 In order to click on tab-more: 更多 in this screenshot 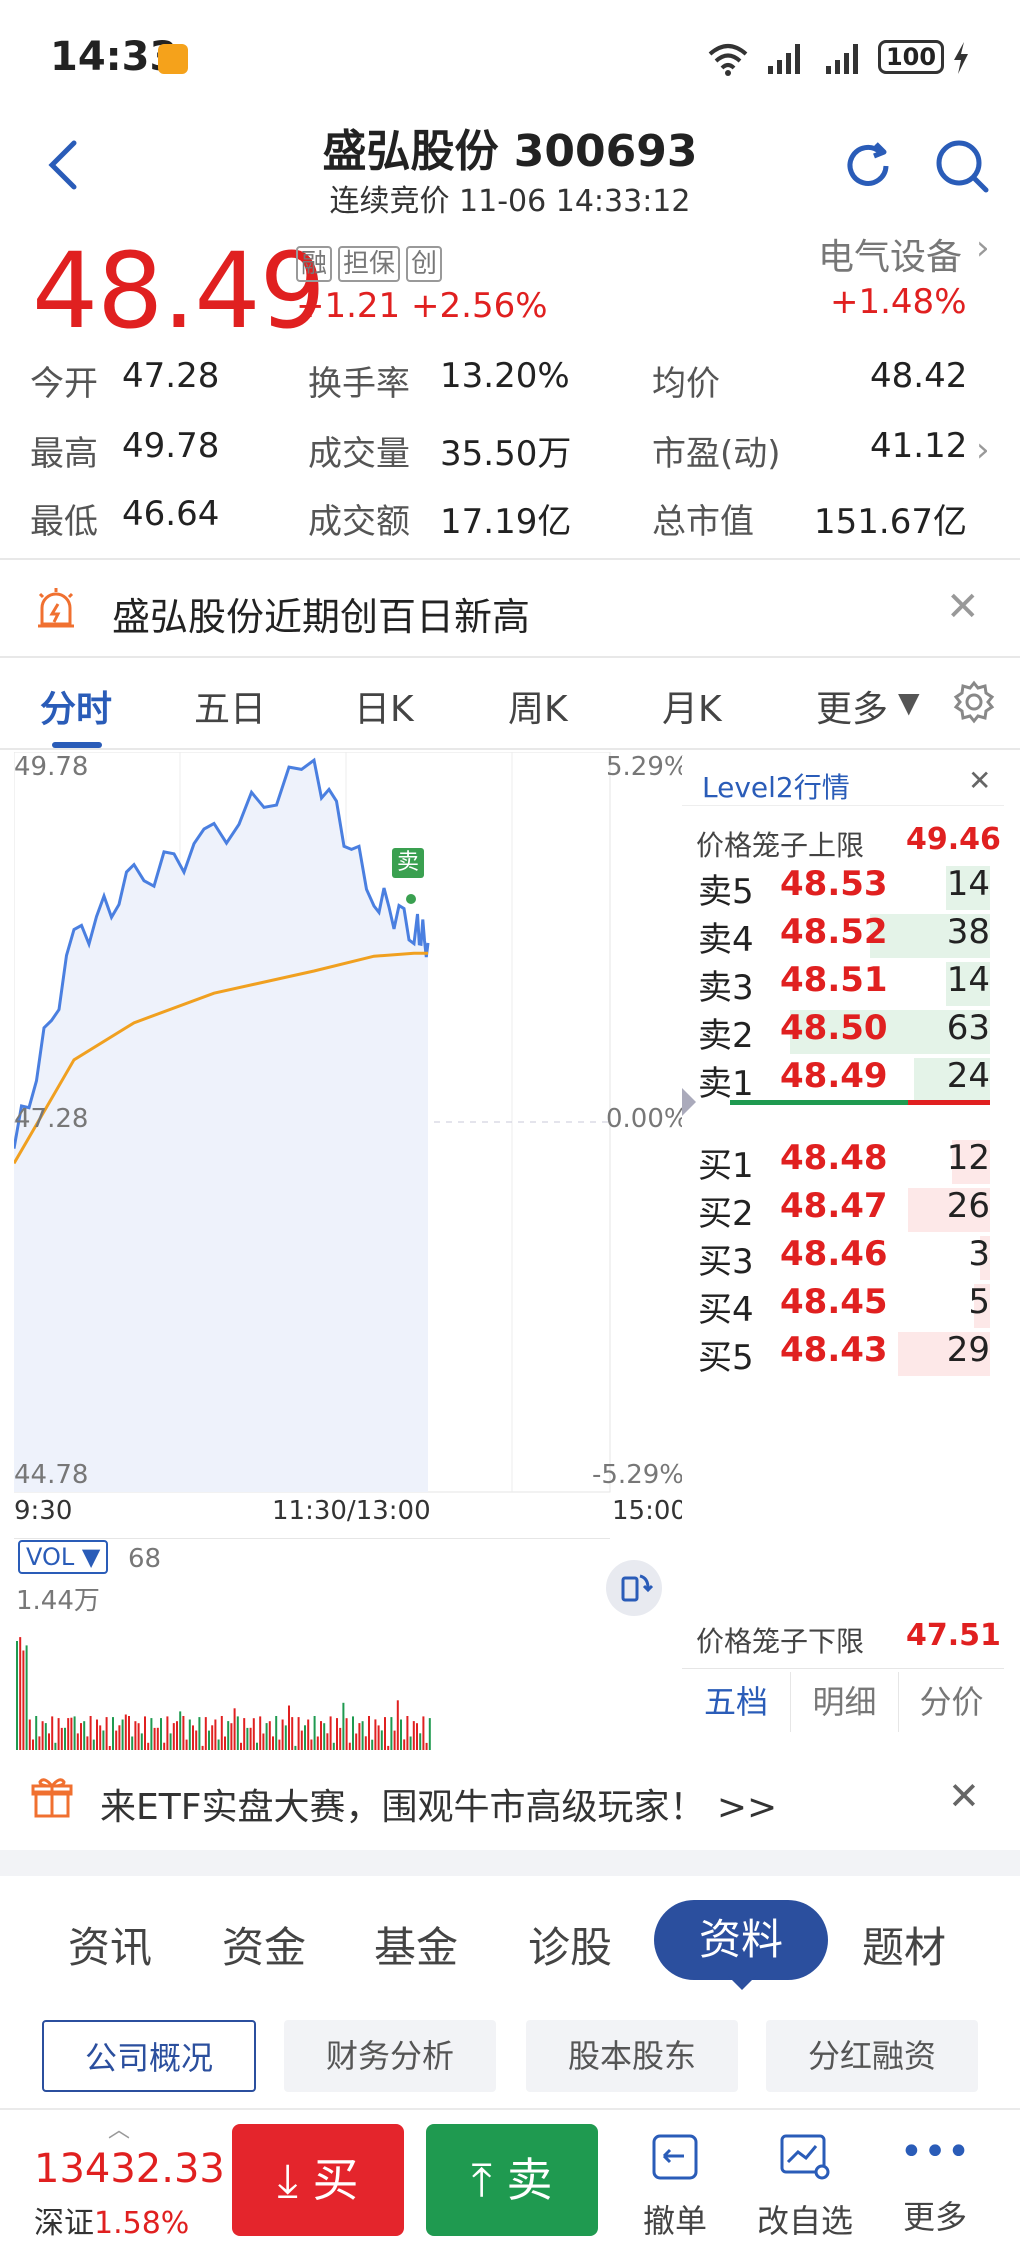, I will do `click(852, 709)`.